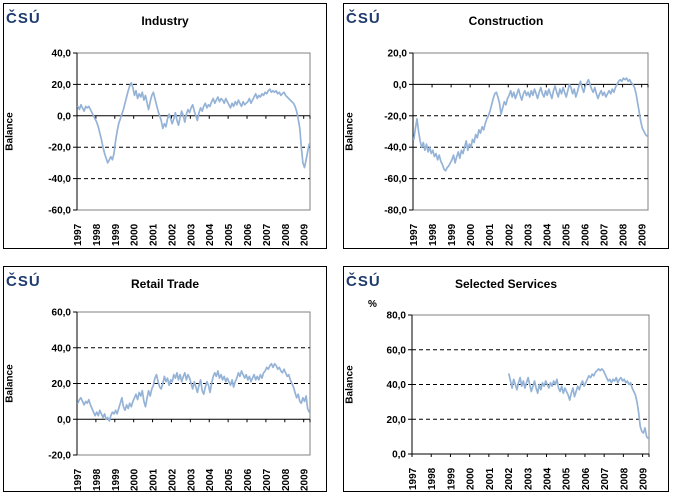 The height and width of the screenshot is (500, 673). What do you see at coordinates (165, 284) in the screenshot?
I see `chart-title-retail-trade: Retail Trade` at bounding box center [165, 284].